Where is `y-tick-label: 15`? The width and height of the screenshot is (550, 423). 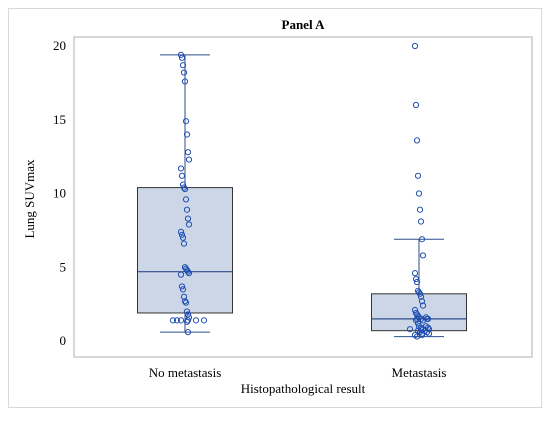
y-tick-label: 15 is located at coordinates (59, 119).